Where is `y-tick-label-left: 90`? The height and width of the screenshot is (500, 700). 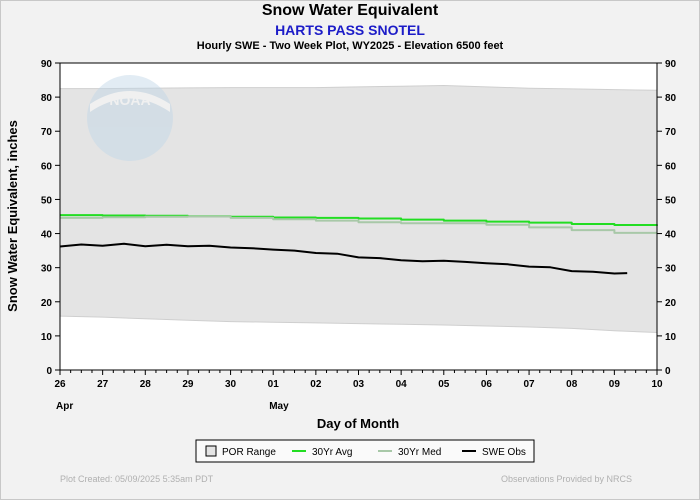 y-tick-label-left: 90 is located at coordinates (47, 64).